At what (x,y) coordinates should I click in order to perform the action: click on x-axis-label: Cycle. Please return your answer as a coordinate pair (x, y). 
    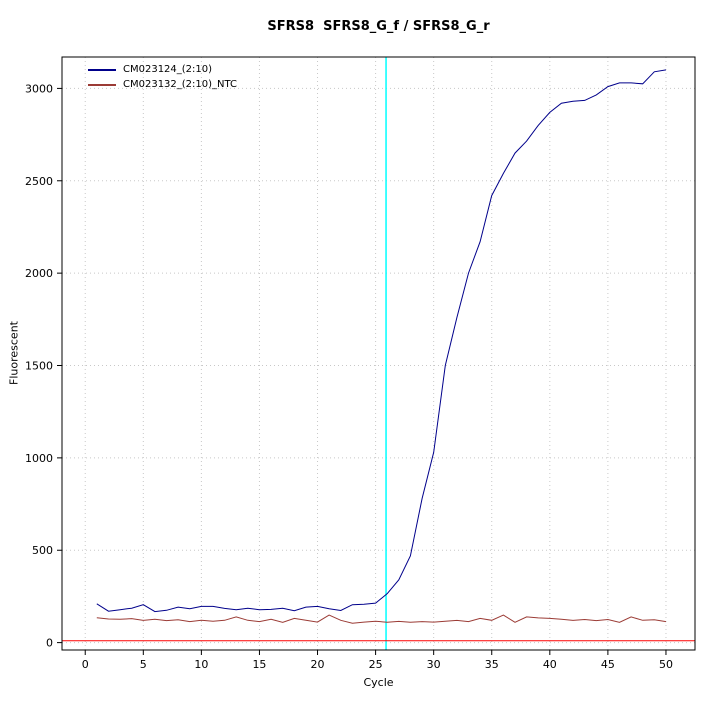
    Looking at the image, I should click on (378, 682).